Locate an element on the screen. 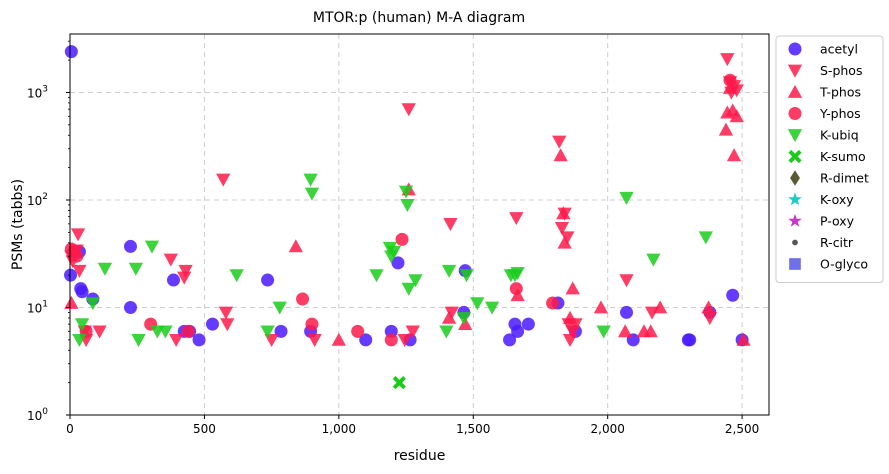 Image resolution: width=889 pixels, height=474 pixels. chart-title: MTOR:p (human) M-A diagram is located at coordinates (419, 18).